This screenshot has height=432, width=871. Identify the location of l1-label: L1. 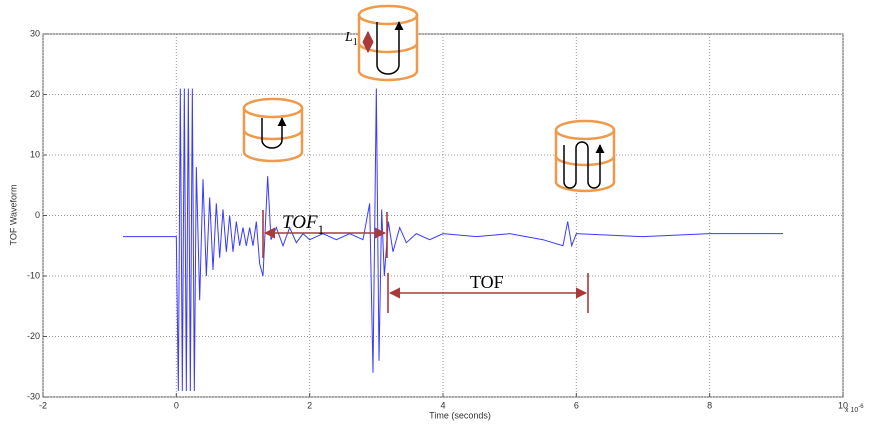
(351, 39).